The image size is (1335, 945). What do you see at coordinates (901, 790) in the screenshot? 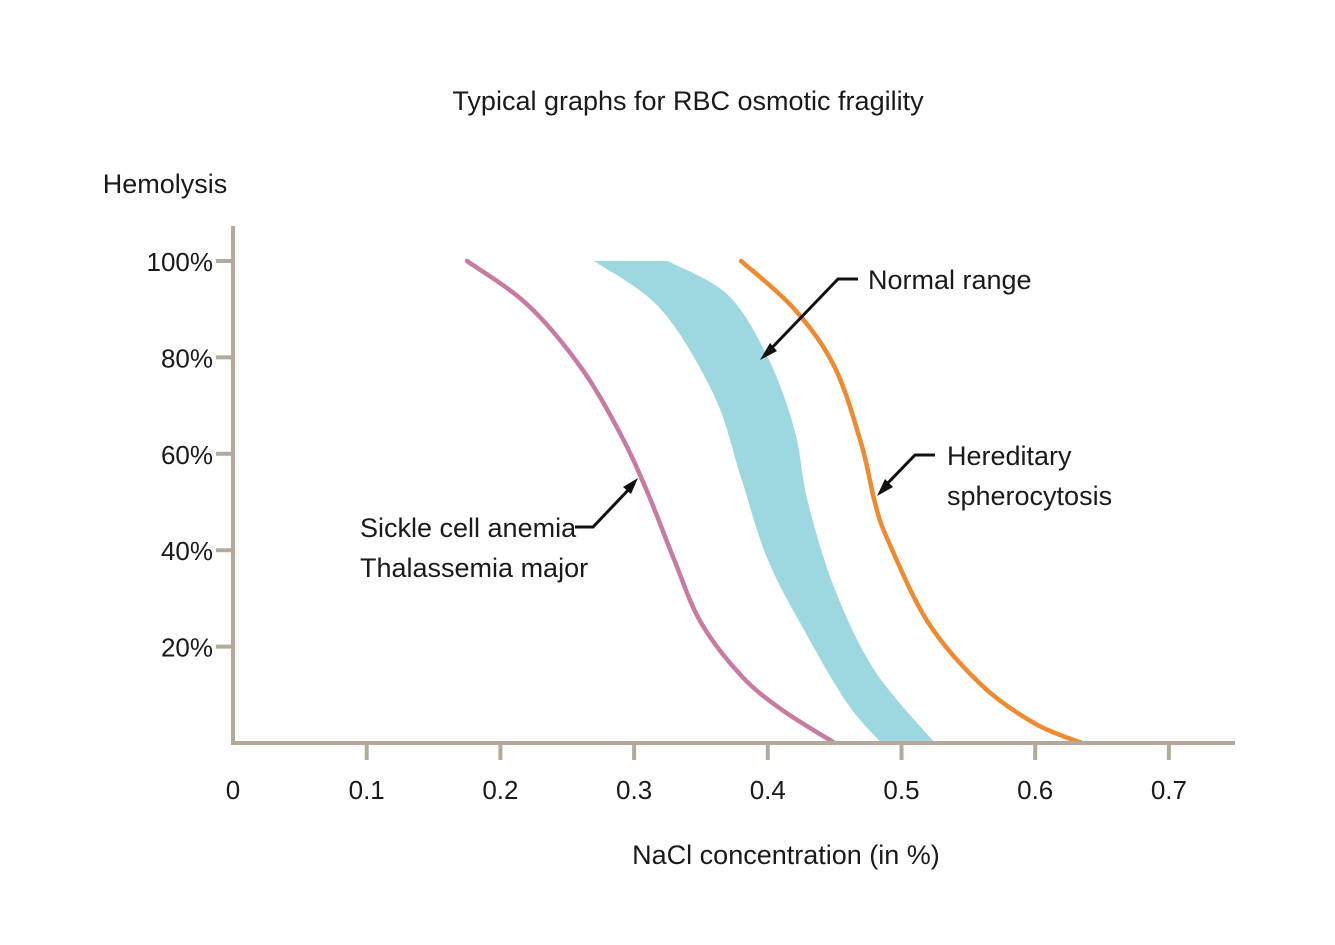
I see `x-tick-label: 0.5` at bounding box center [901, 790].